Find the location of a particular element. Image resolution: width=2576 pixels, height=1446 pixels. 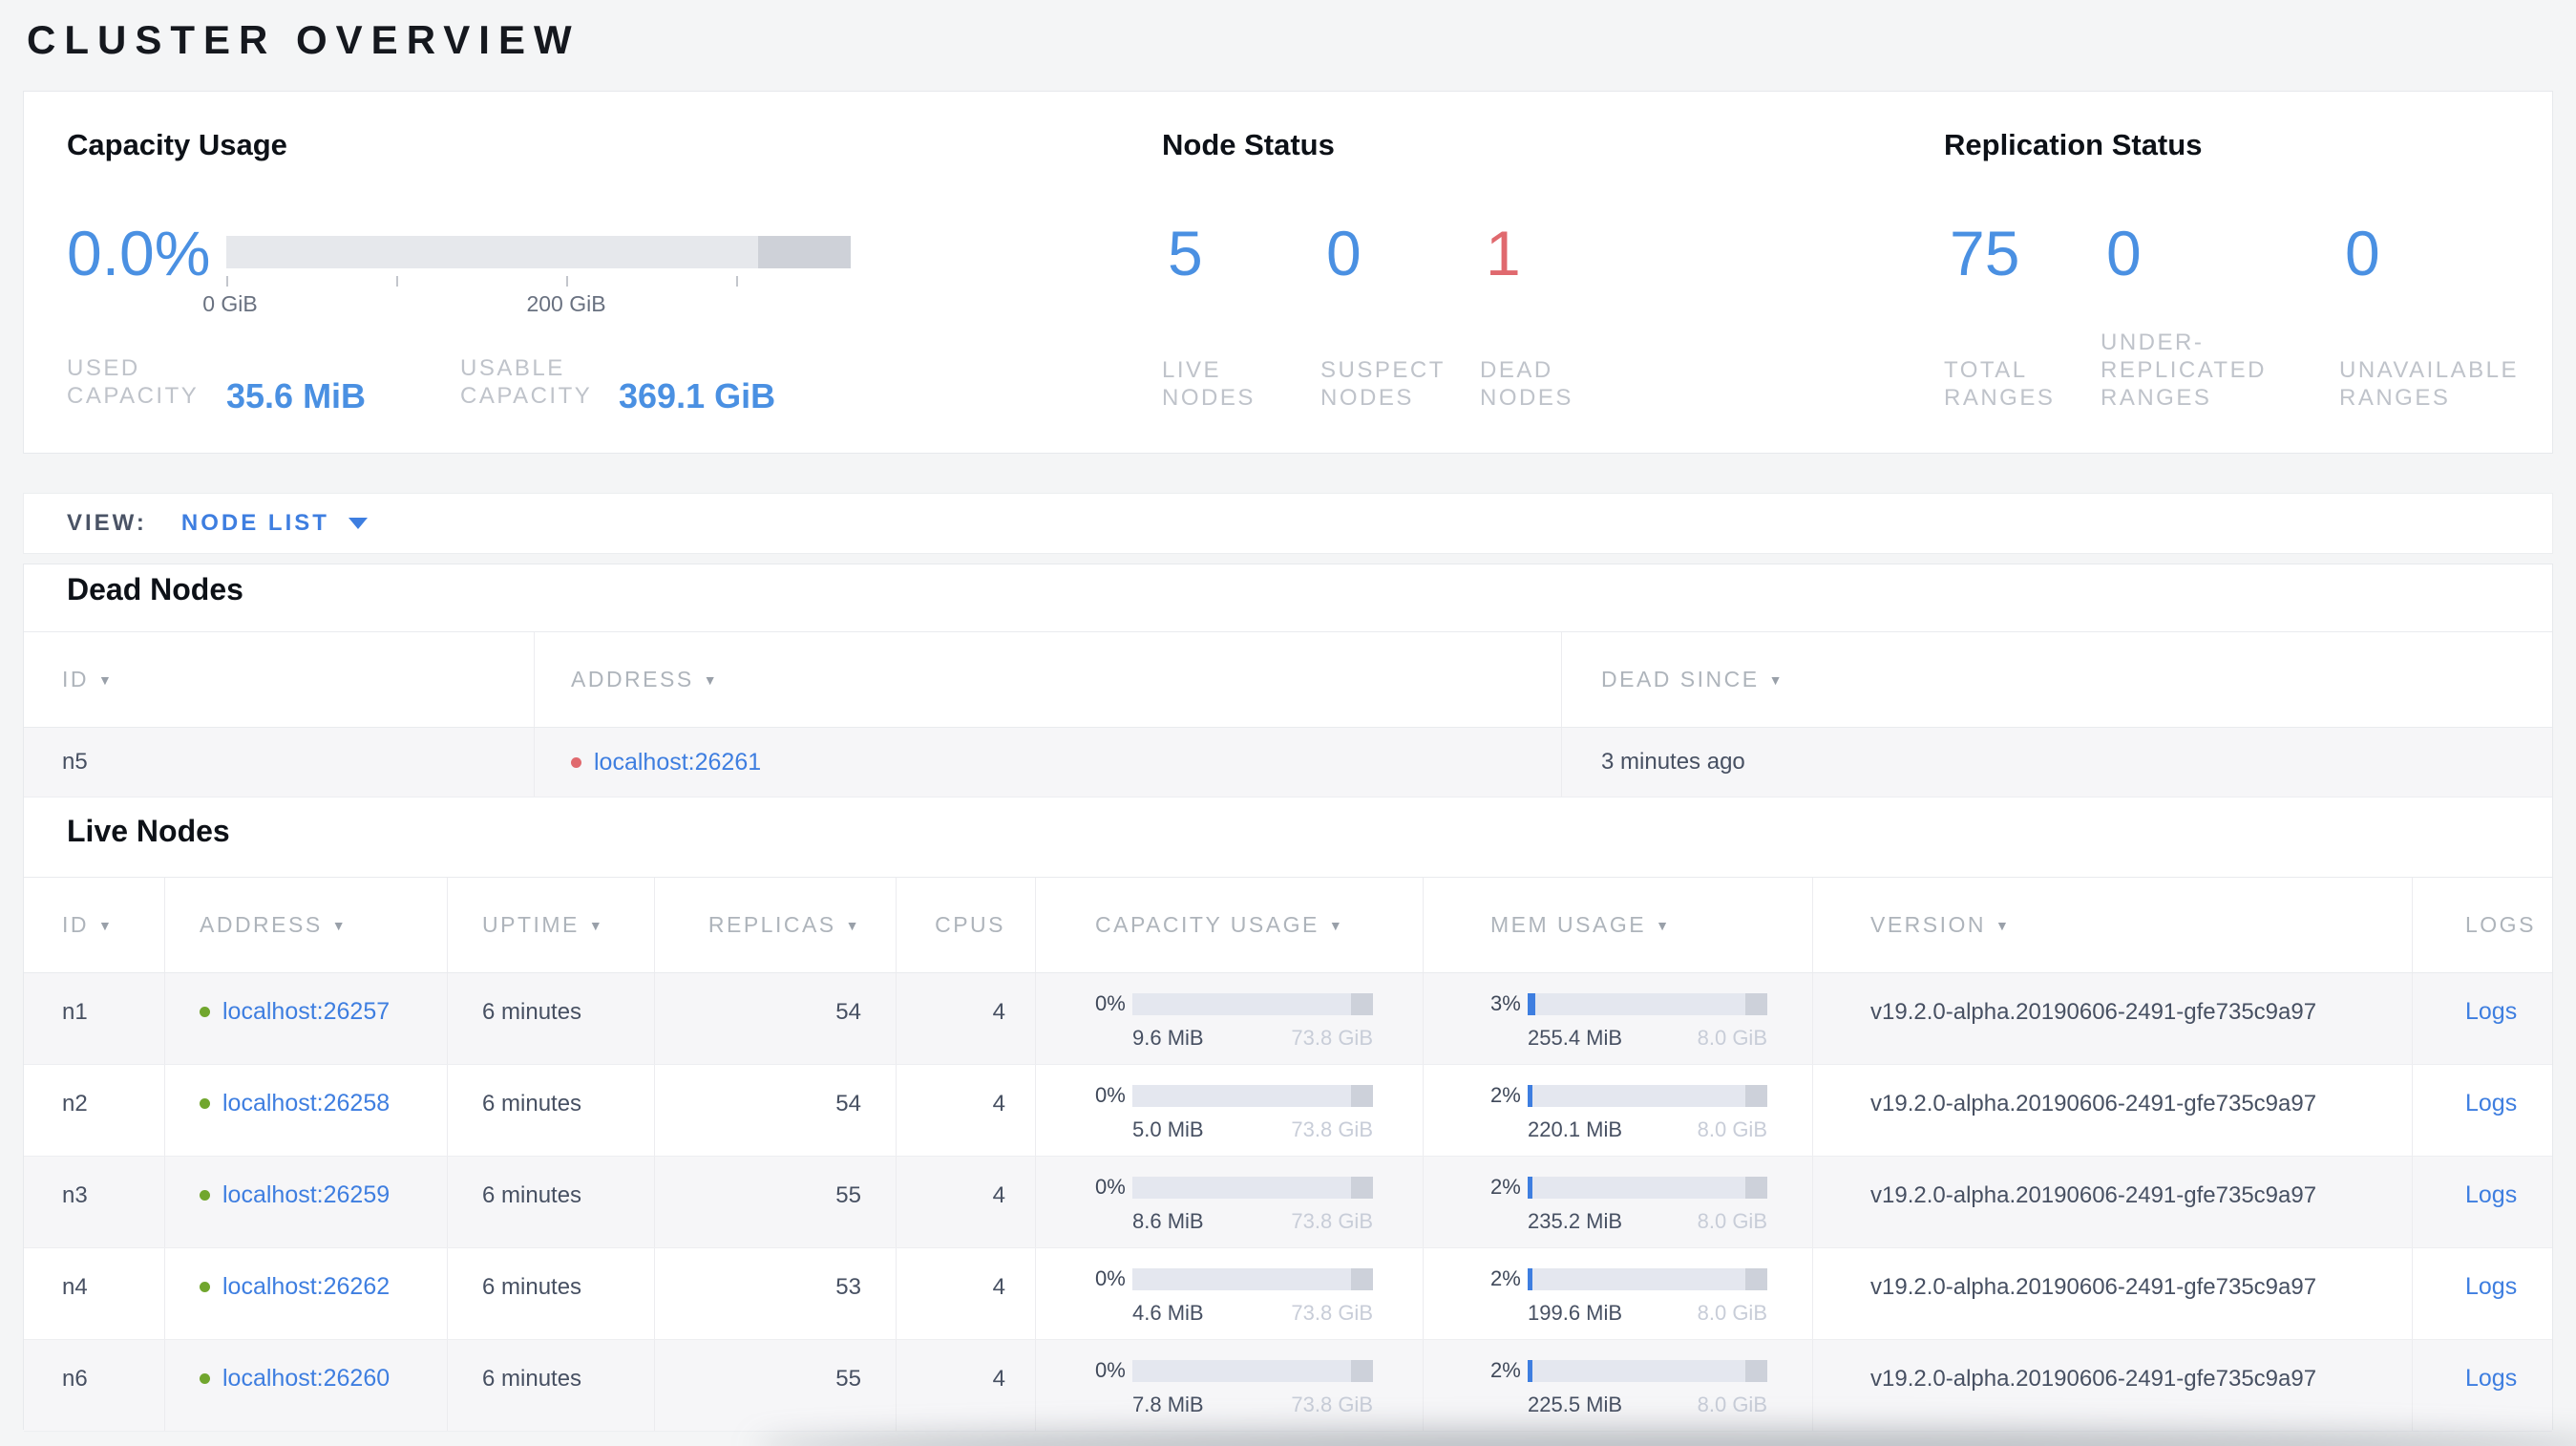

live-nodes-table-header: ID ▼ ADDRESS ▼ UPTIME ▼ REPLICAS ▼ CPUS is located at coordinates (1288, 926).